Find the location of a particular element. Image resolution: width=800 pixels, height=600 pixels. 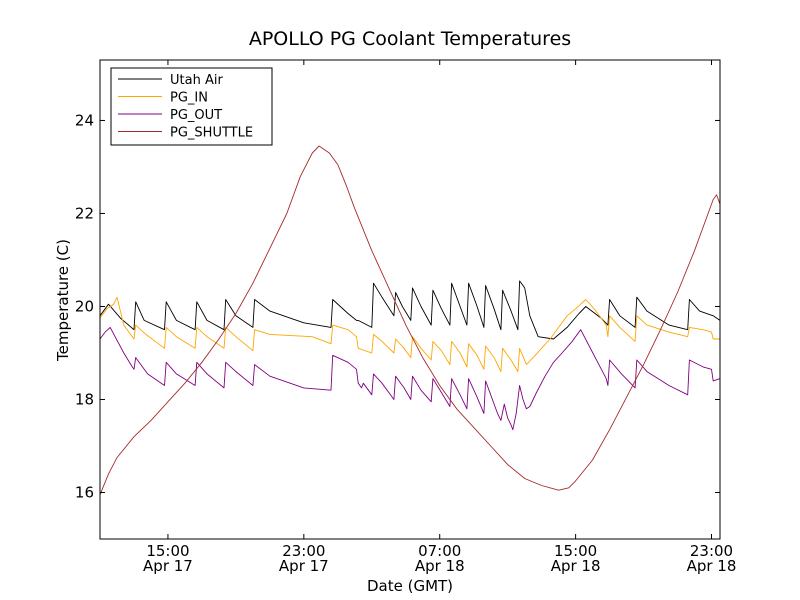

legend: Utah Air PG_IN PG_OUT PG_SHUTTLE is located at coordinates (191, 106).